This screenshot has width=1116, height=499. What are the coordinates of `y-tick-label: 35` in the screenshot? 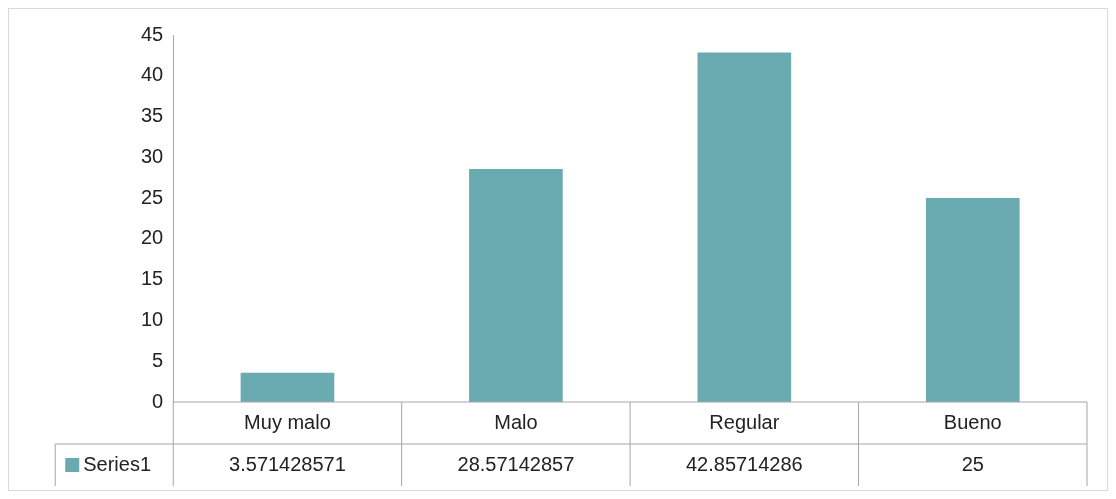 It's located at (152, 115).